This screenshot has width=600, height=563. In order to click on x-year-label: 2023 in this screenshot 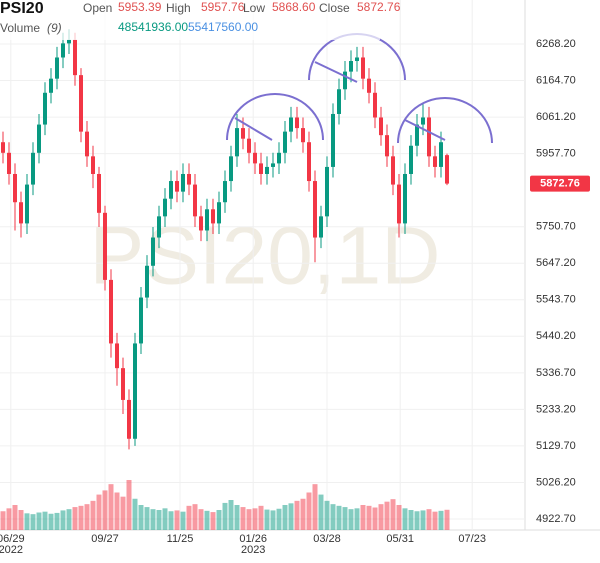, I will do `click(253, 550)`.